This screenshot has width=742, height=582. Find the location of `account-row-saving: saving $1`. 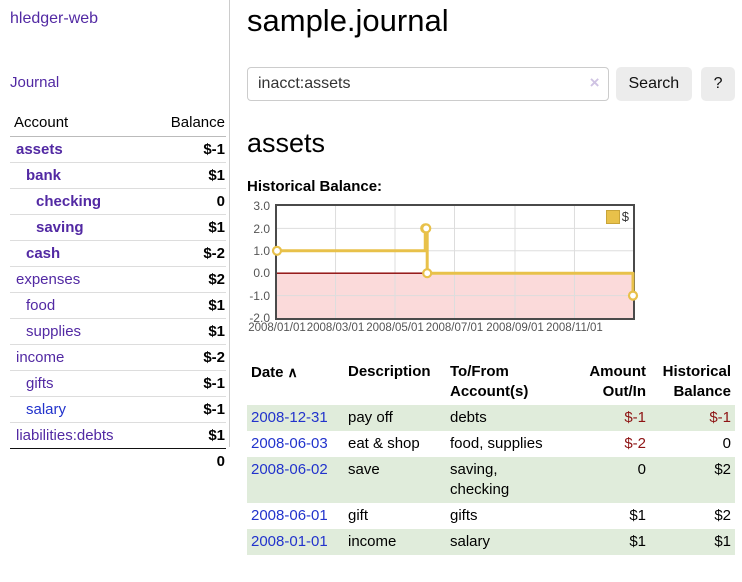

account-row-saving: saving $1 is located at coordinates (118, 227).